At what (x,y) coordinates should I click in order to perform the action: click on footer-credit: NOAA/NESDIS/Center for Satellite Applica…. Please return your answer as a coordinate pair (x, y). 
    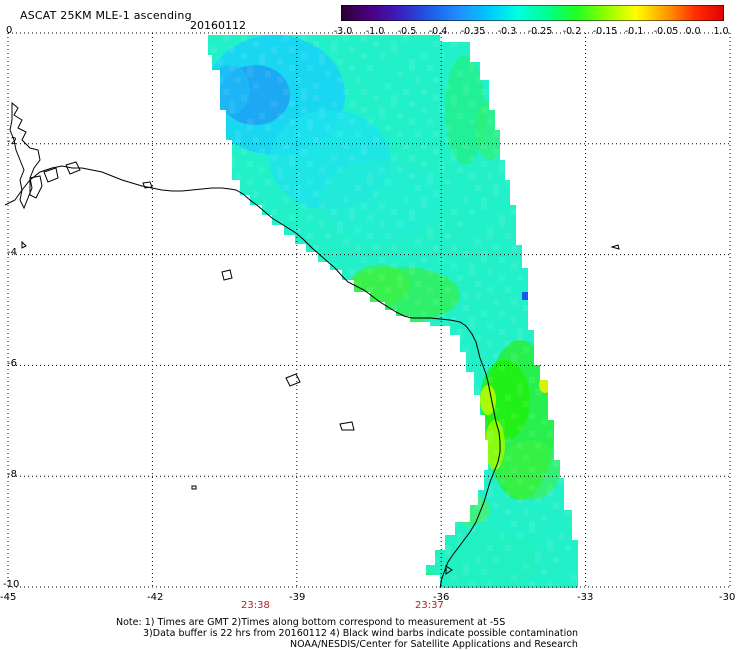
    Looking at the image, I should click on (434, 644).